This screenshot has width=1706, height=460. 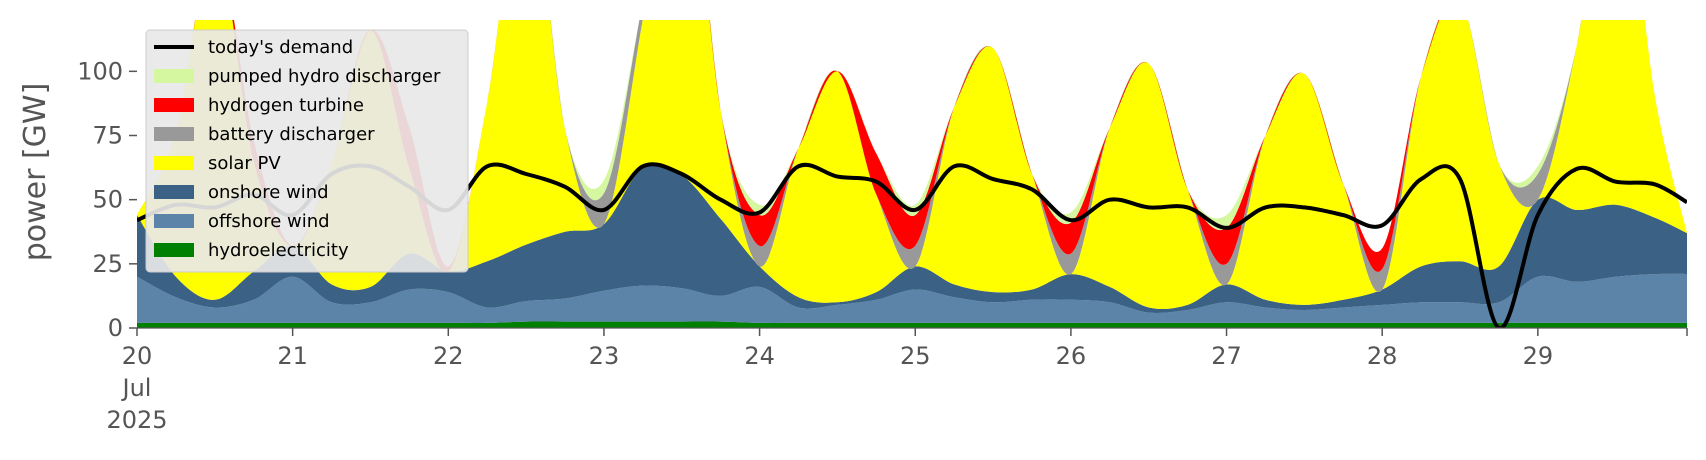 I want to click on y-tick-label: 25, so click(x=107, y=264).